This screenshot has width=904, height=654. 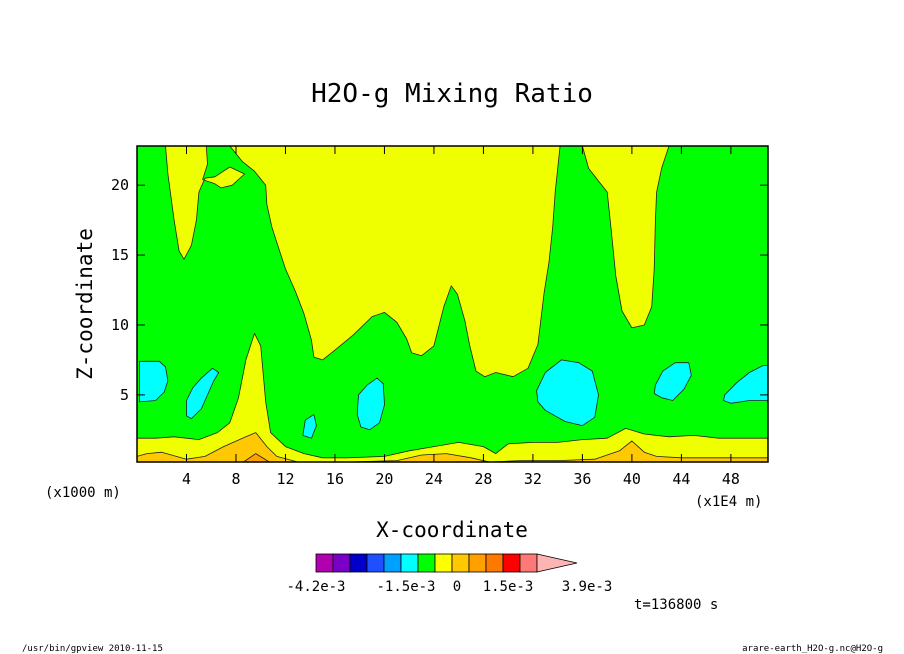 What do you see at coordinates (315, 587) in the screenshot?
I see `colorbar-label: -4.2e-3` at bounding box center [315, 587].